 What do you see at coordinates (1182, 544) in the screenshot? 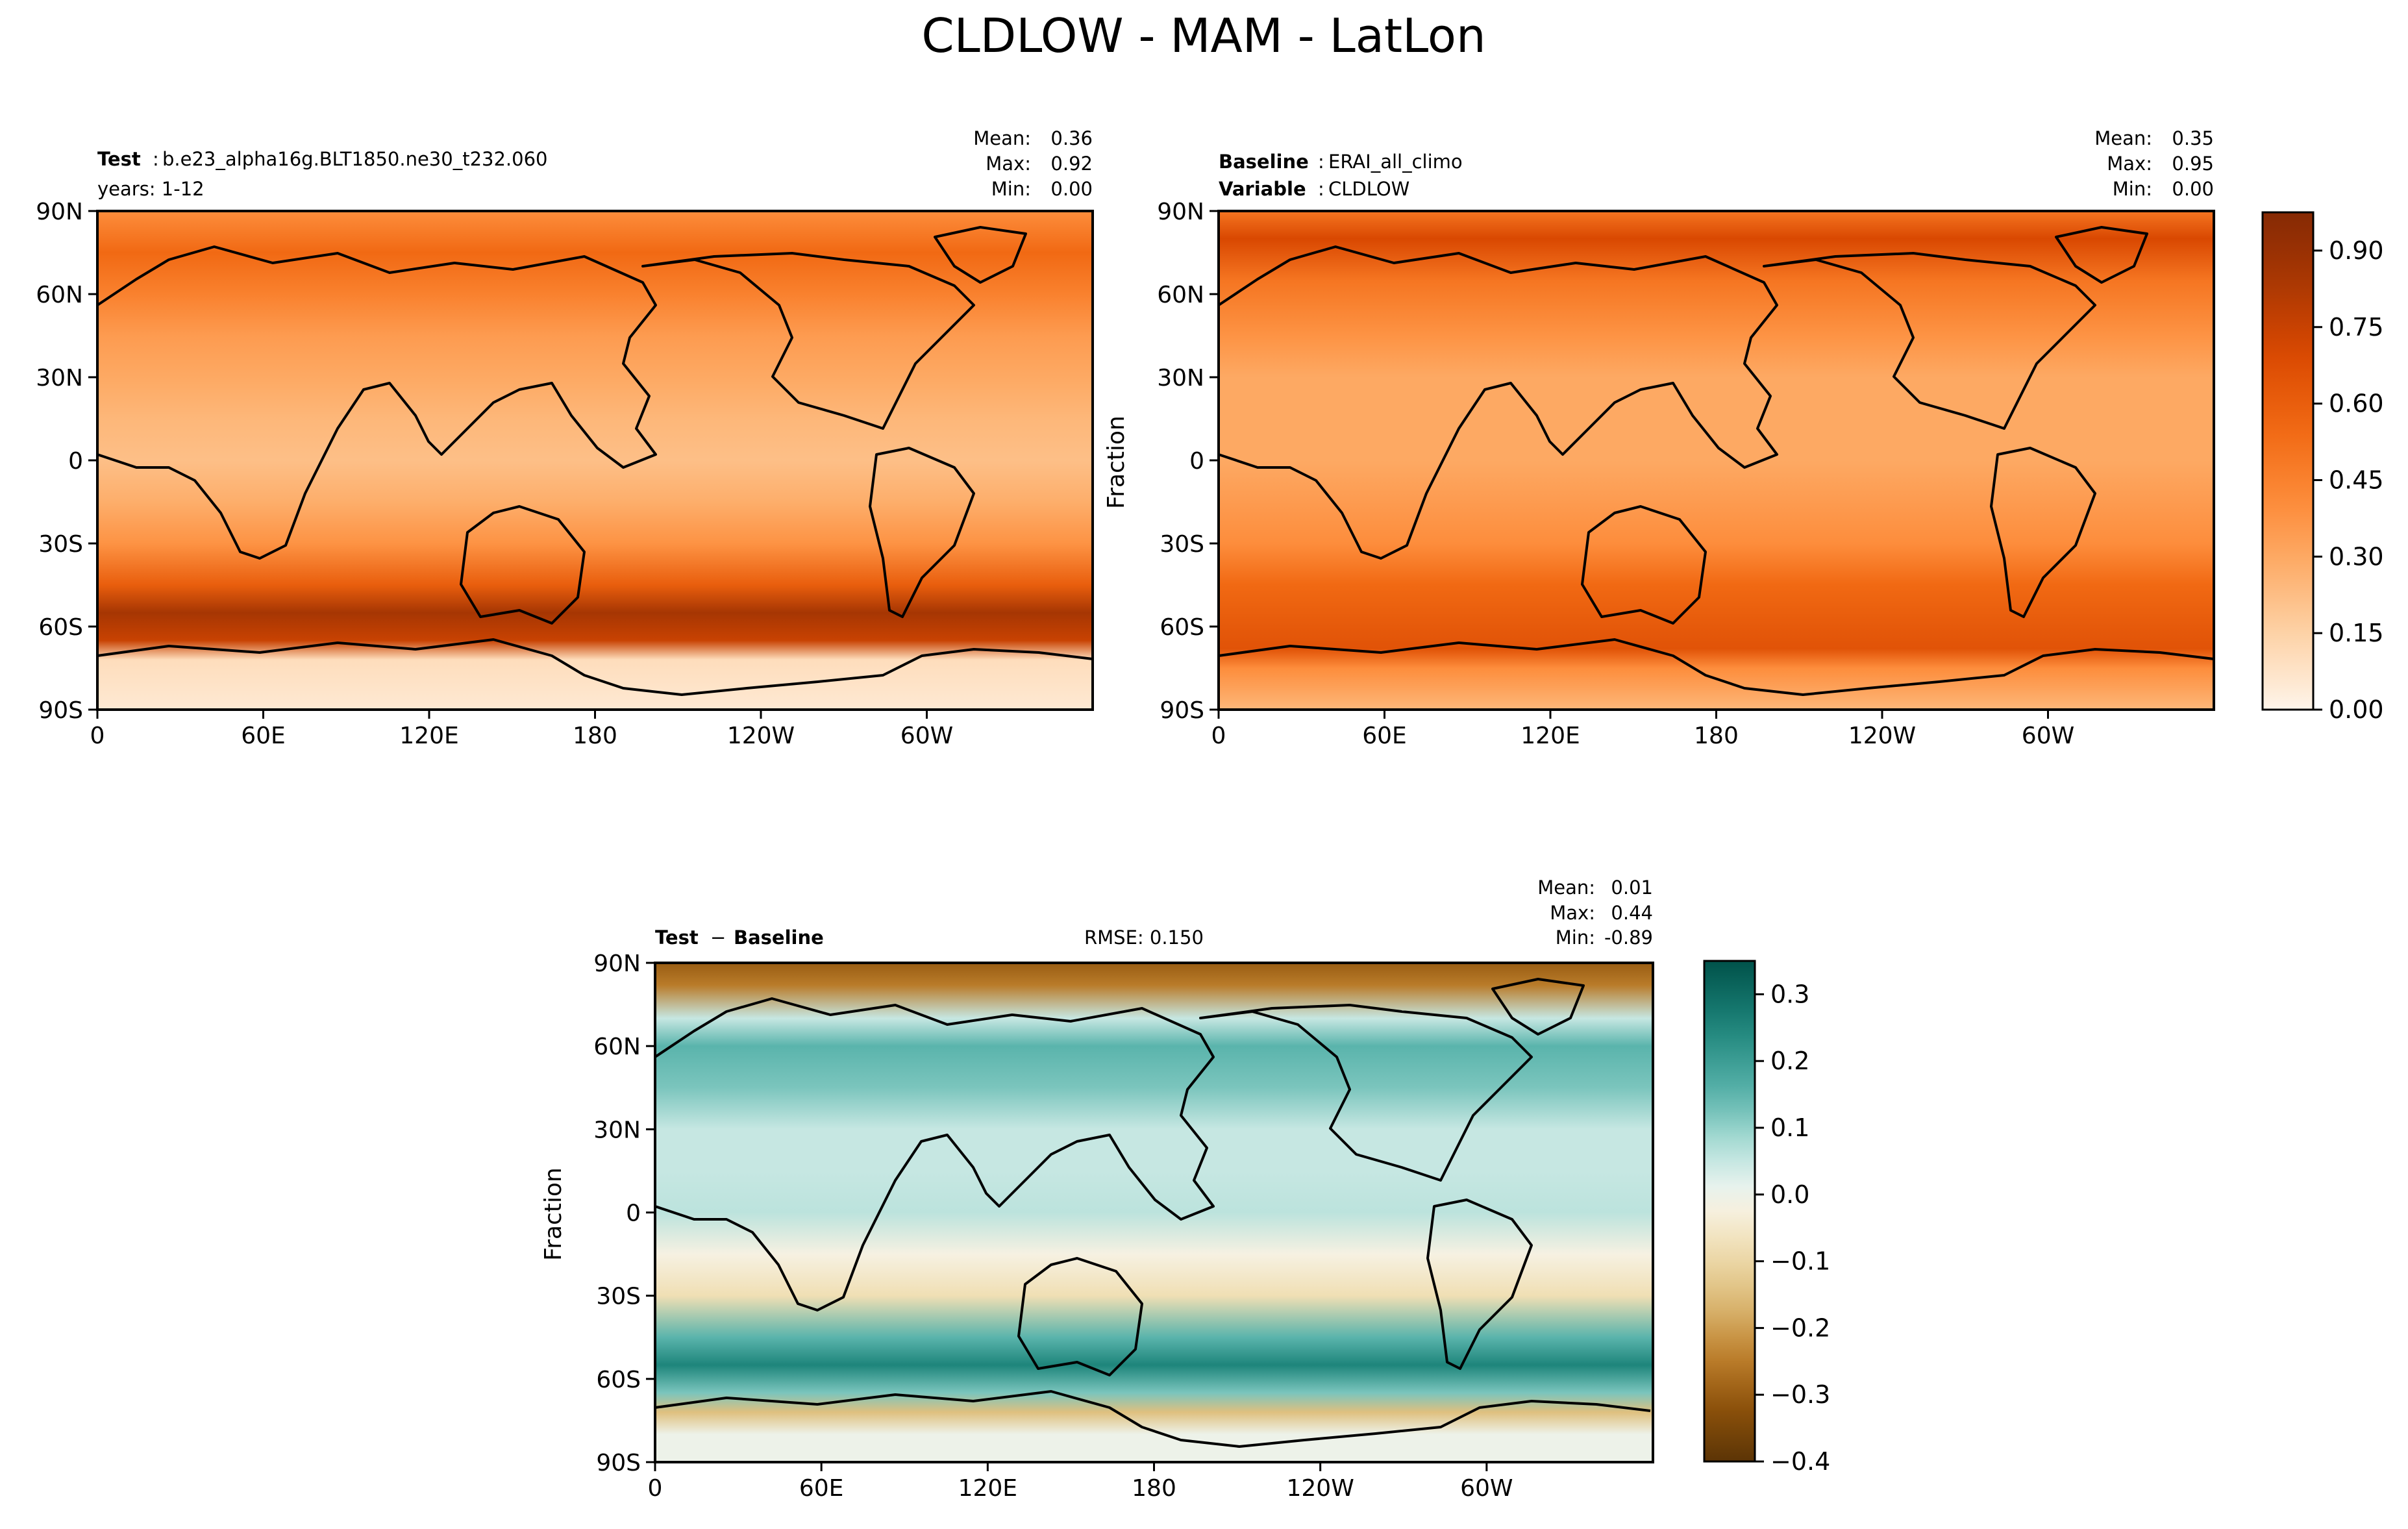
I see `baseline-ytick-label: 30S` at bounding box center [1182, 544].